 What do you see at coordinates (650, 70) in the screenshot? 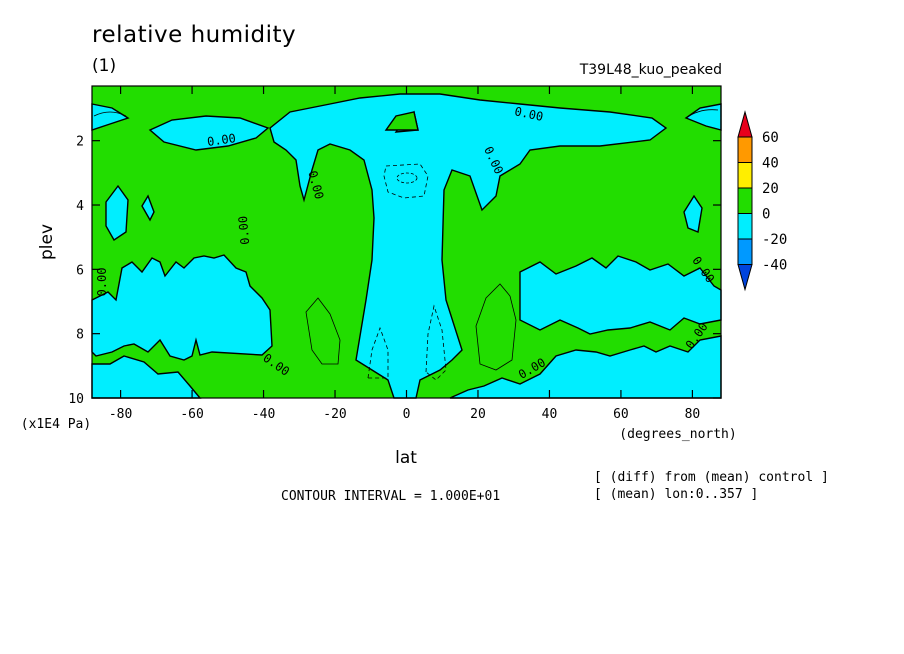
I see `run-name: T39L48_kuo_peaked` at bounding box center [650, 70].